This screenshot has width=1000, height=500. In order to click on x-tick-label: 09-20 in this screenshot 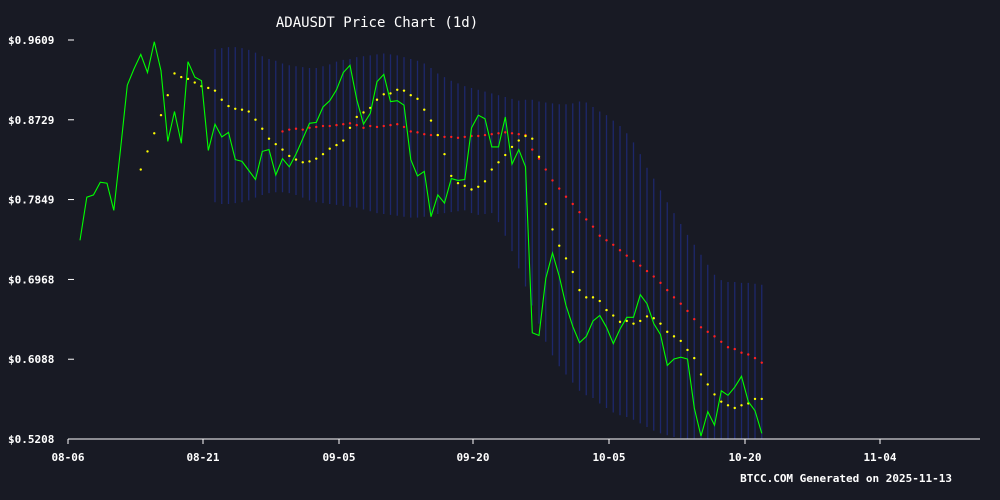, I will do `click(472, 457)`.